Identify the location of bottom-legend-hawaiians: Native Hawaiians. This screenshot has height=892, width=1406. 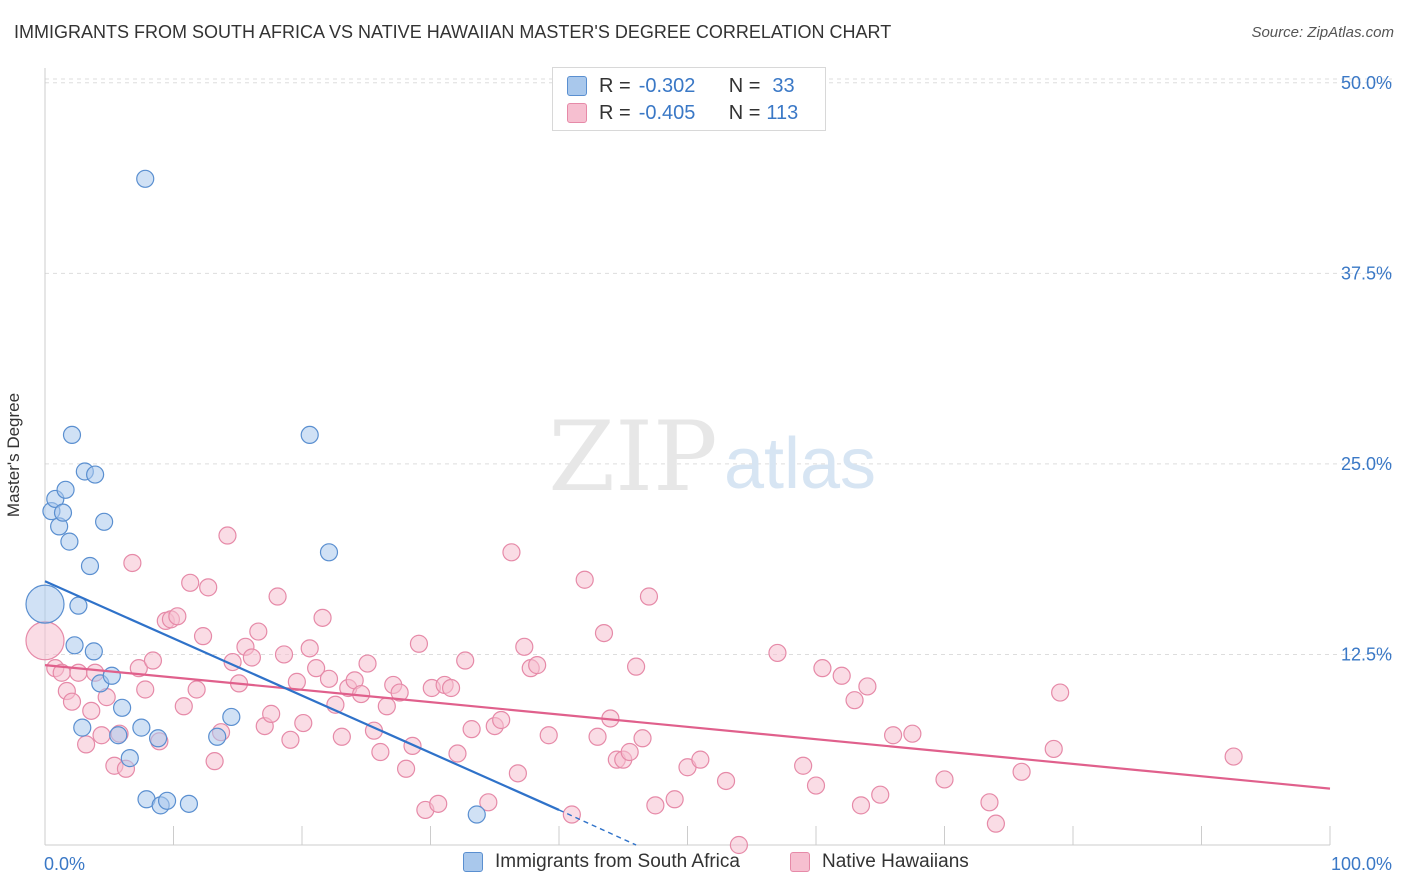
(879, 862).